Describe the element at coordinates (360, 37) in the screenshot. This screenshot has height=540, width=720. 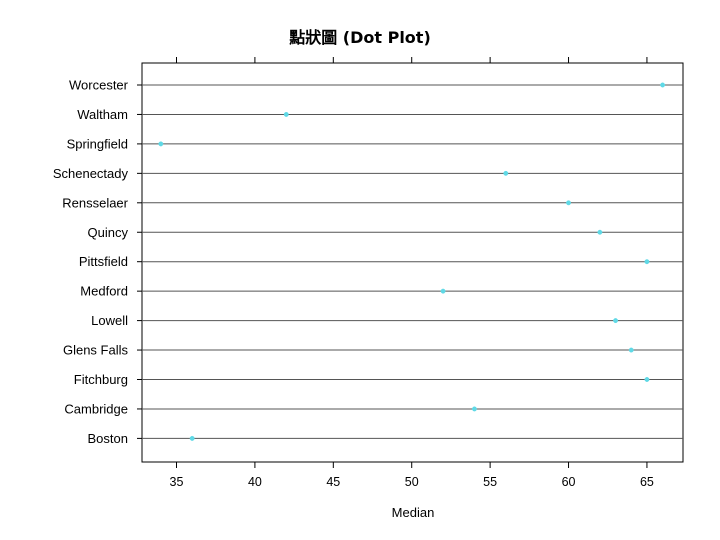
I see `chart-title: 點狀圖 (Dot Plot)` at that location.